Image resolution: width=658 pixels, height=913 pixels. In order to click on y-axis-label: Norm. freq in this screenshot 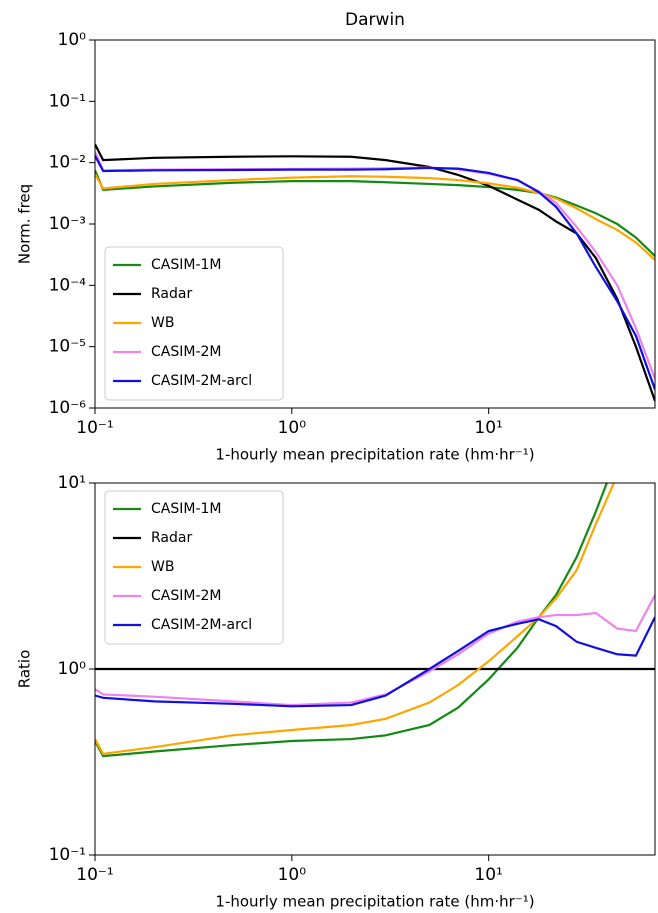, I will do `click(25, 224)`.